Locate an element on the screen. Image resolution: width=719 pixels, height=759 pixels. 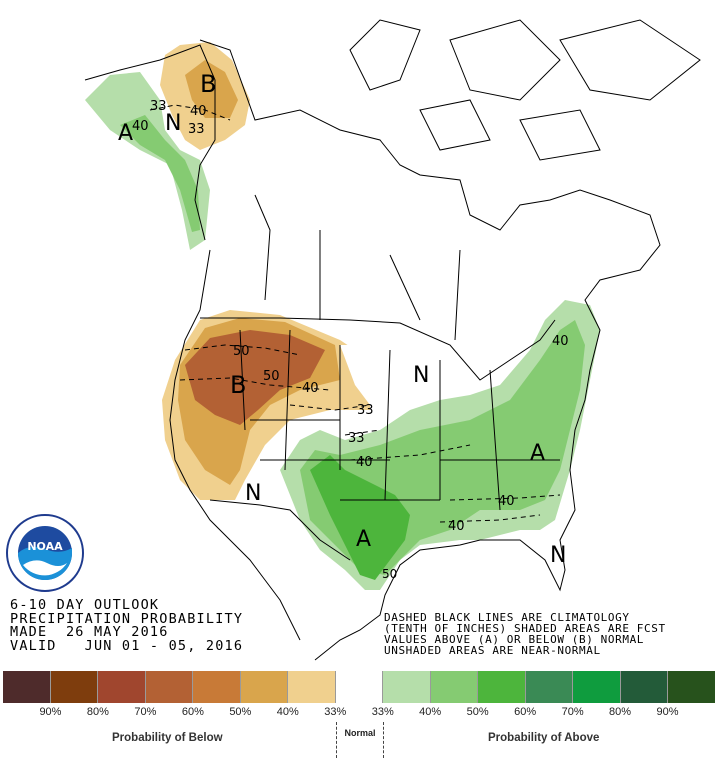
plains-40-label: 40 is located at coordinates (364, 462).